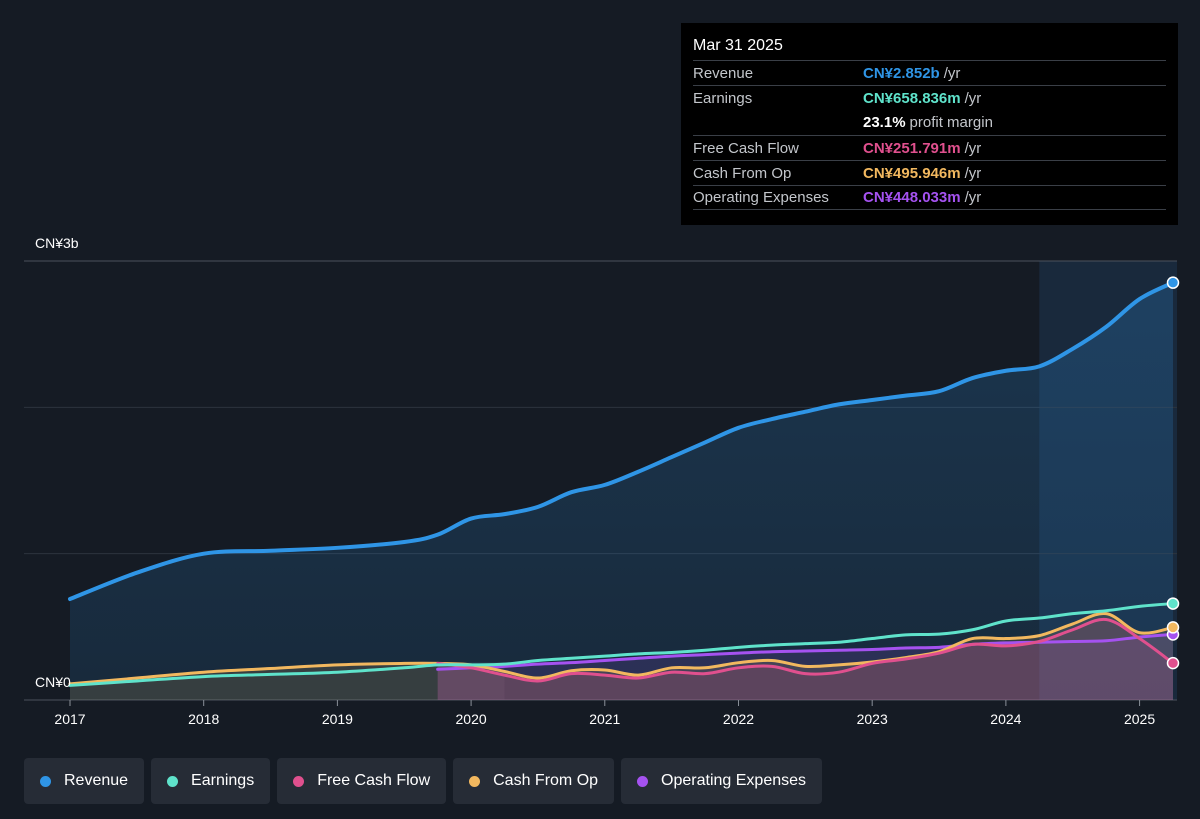  I want to click on tooltip-row-value: 23.1%, so click(884, 122).